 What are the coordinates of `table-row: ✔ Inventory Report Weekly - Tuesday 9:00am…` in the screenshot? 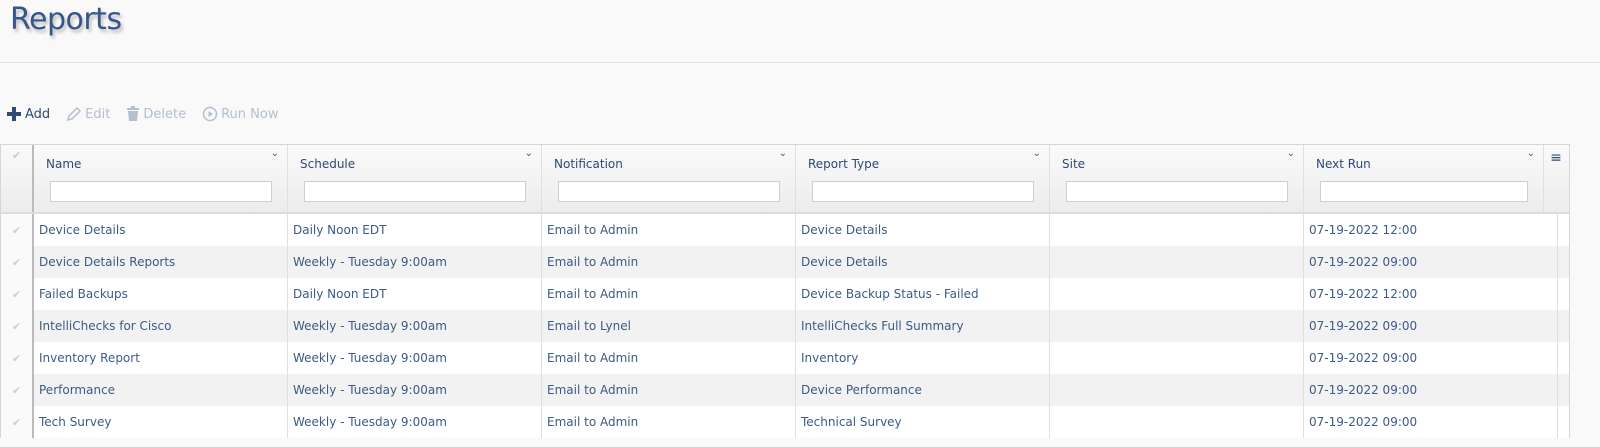 It's located at (785, 358).